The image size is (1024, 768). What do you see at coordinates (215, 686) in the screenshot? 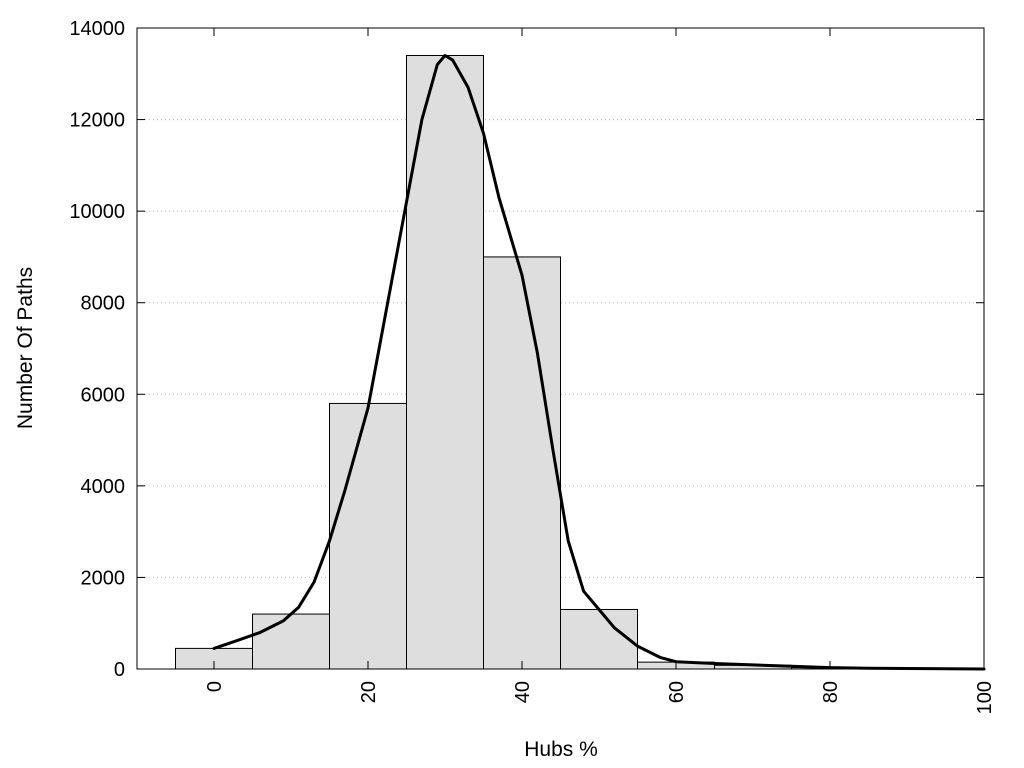
I see `x-tick-label: 0` at bounding box center [215, 686].